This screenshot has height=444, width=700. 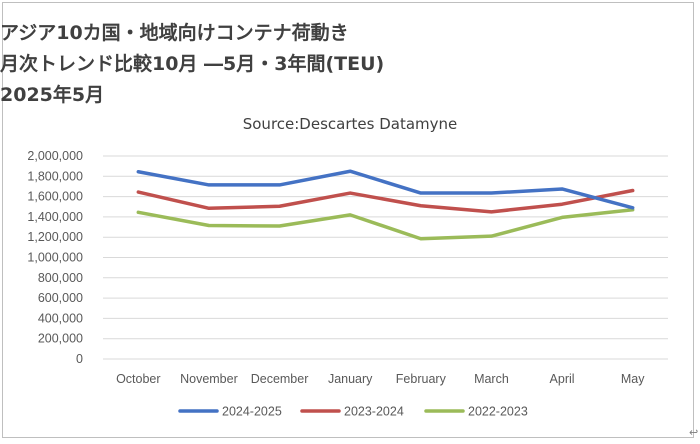 I want to click on y-tick-label: 200,000, so click(x=60, y=339).